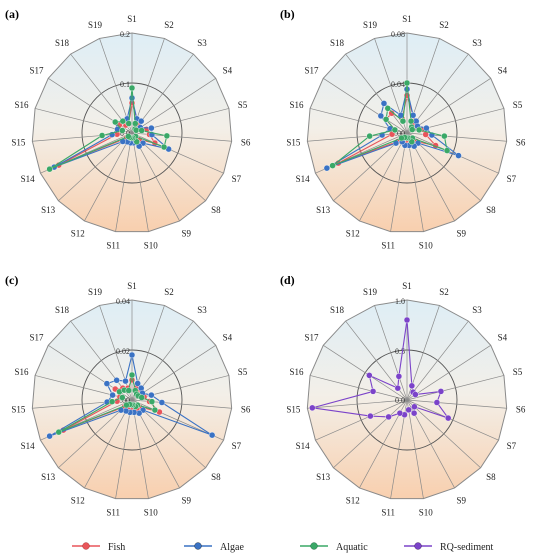 This screenshot has width=550, height=560. I want to click on spoke-label-c-s14: S14, so click(28, 446).